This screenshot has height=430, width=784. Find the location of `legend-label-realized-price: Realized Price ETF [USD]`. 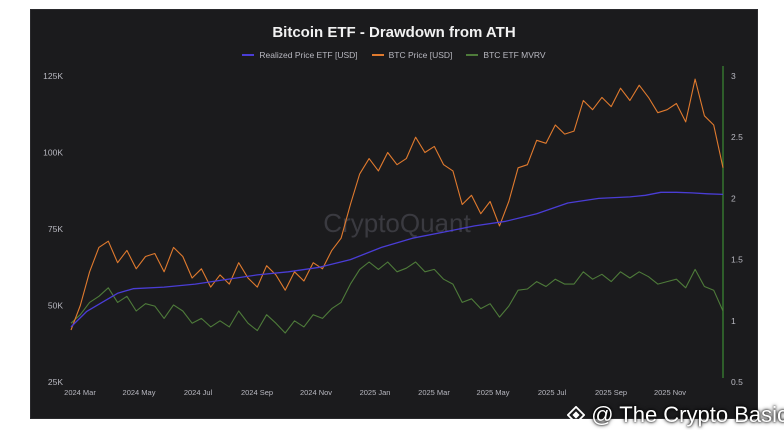

legend-label-realized-price: Realized Price ETF [USD] is located at coordinates (308, 55).